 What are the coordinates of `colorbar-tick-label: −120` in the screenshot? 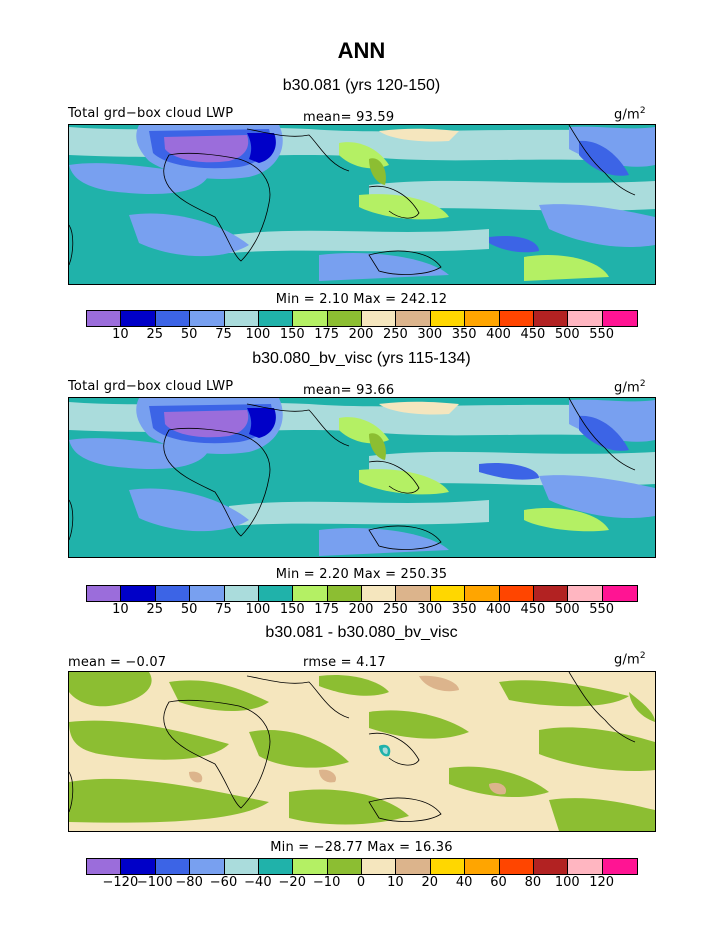 It's located at (120, 882).